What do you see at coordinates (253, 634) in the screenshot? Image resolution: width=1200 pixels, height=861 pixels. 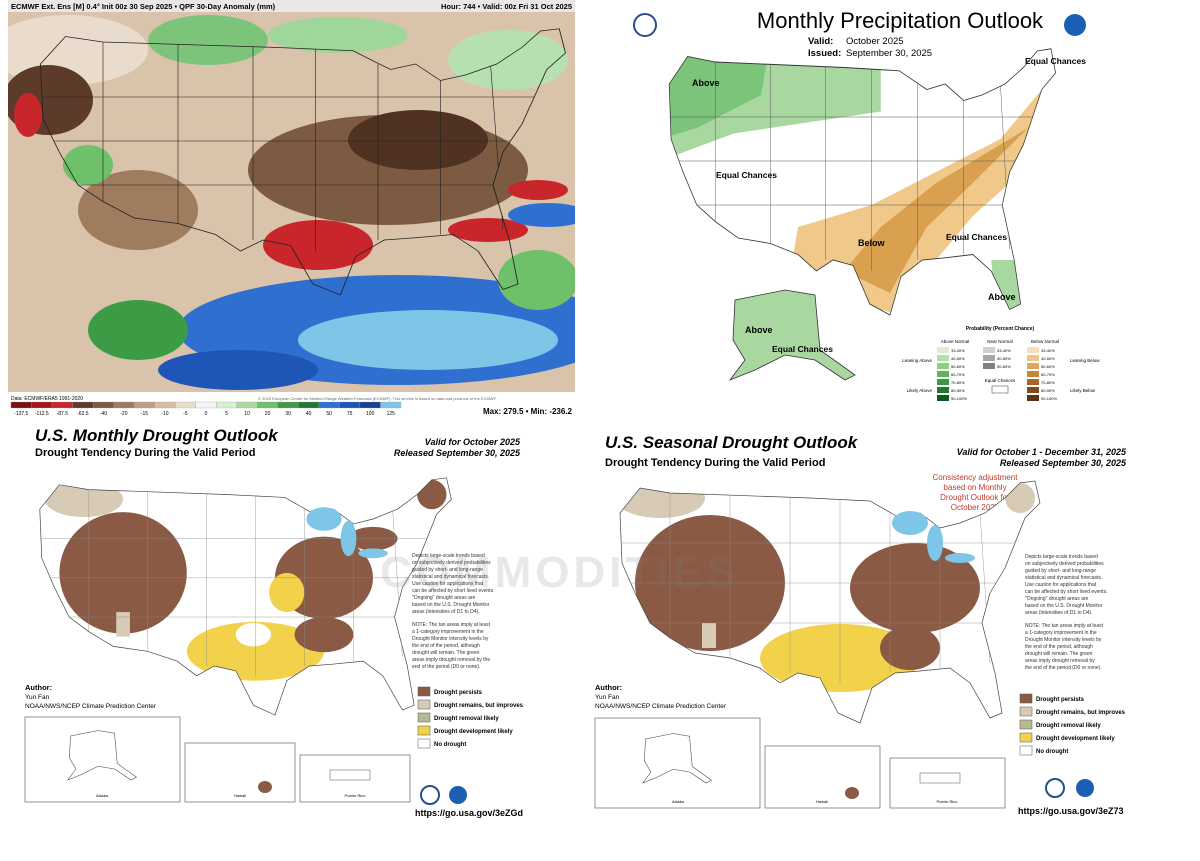 I see `no-drought` at bounding box center [253, 634].